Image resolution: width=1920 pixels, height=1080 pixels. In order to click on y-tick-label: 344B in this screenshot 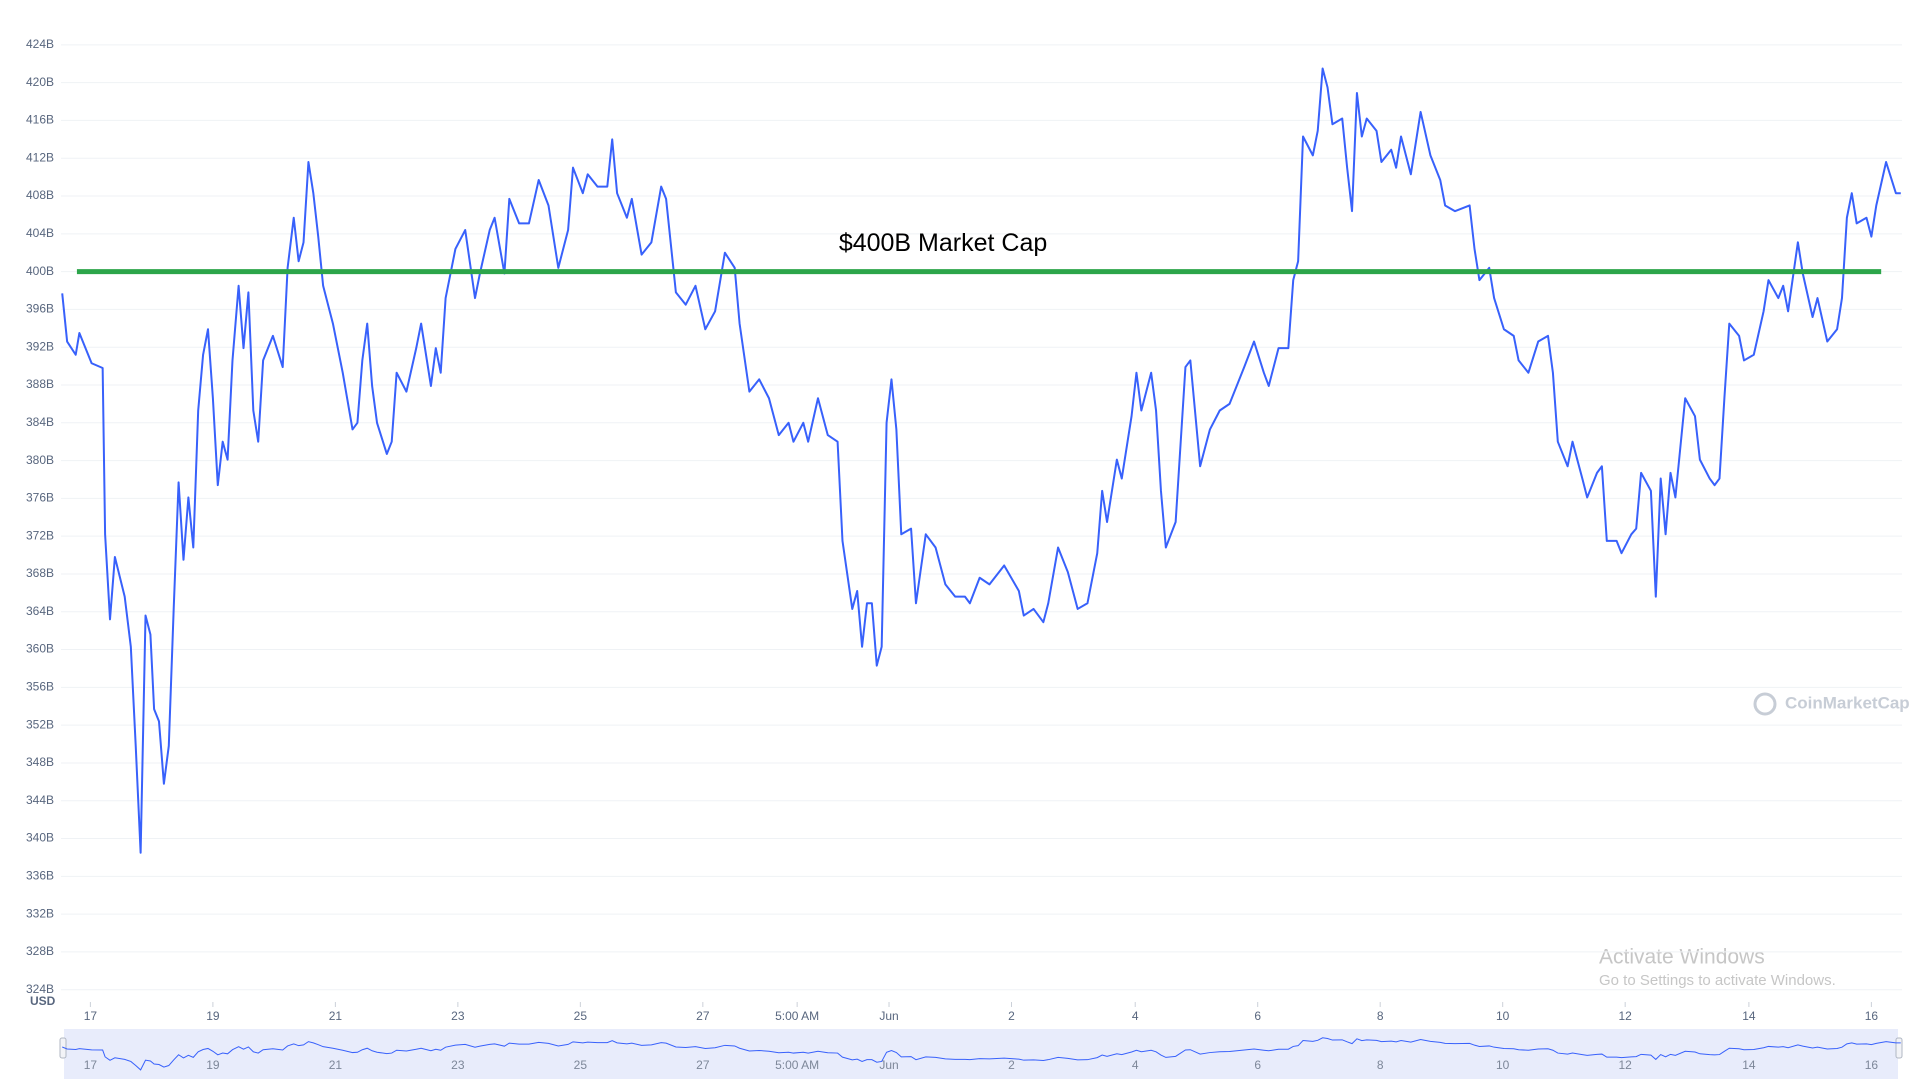, I will do `click(40, 800)`.